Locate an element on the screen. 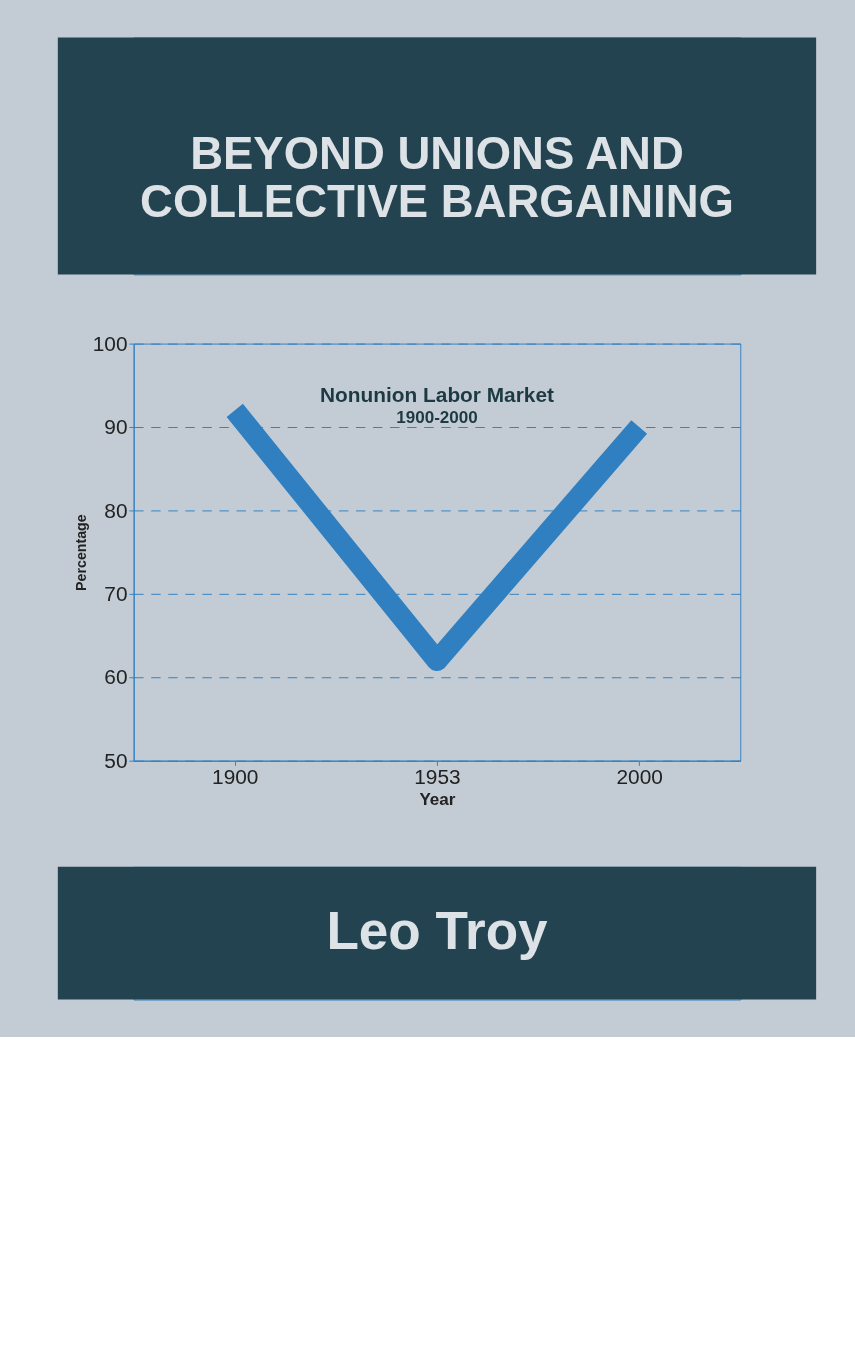  y-tick-label: 80 is located at coordinates (116, 510).